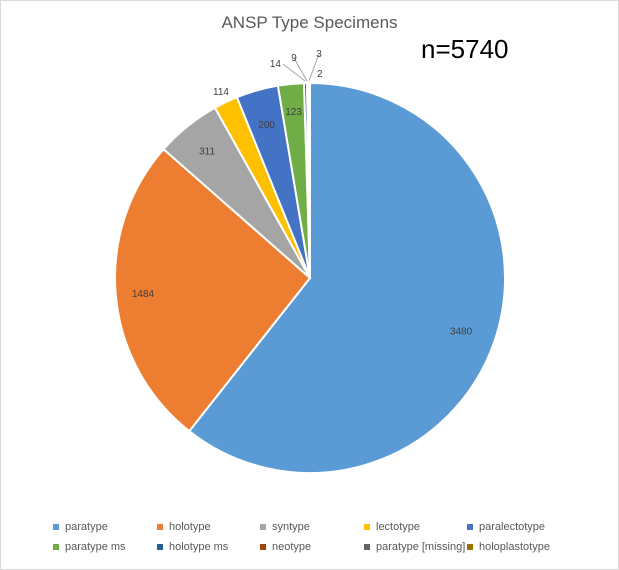 The image size is (619, 570). Describe the element at coordinates (292, 547) in the screenshot. I see `legend-label: neotype` at that location.